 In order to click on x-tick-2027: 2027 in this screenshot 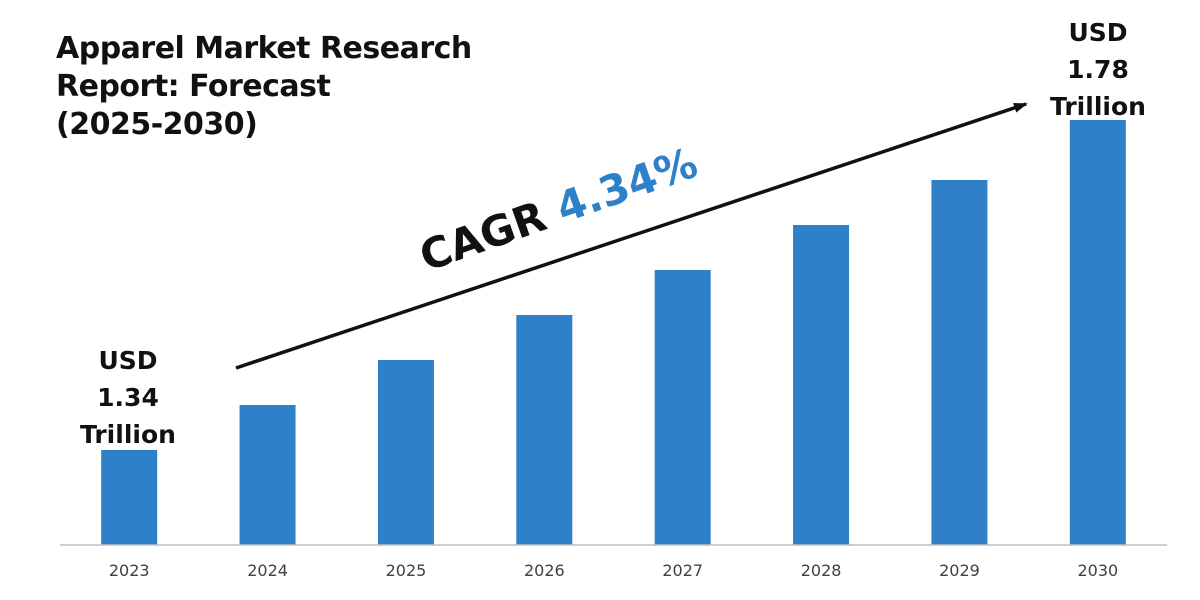, I will do `click(682, 570)`.